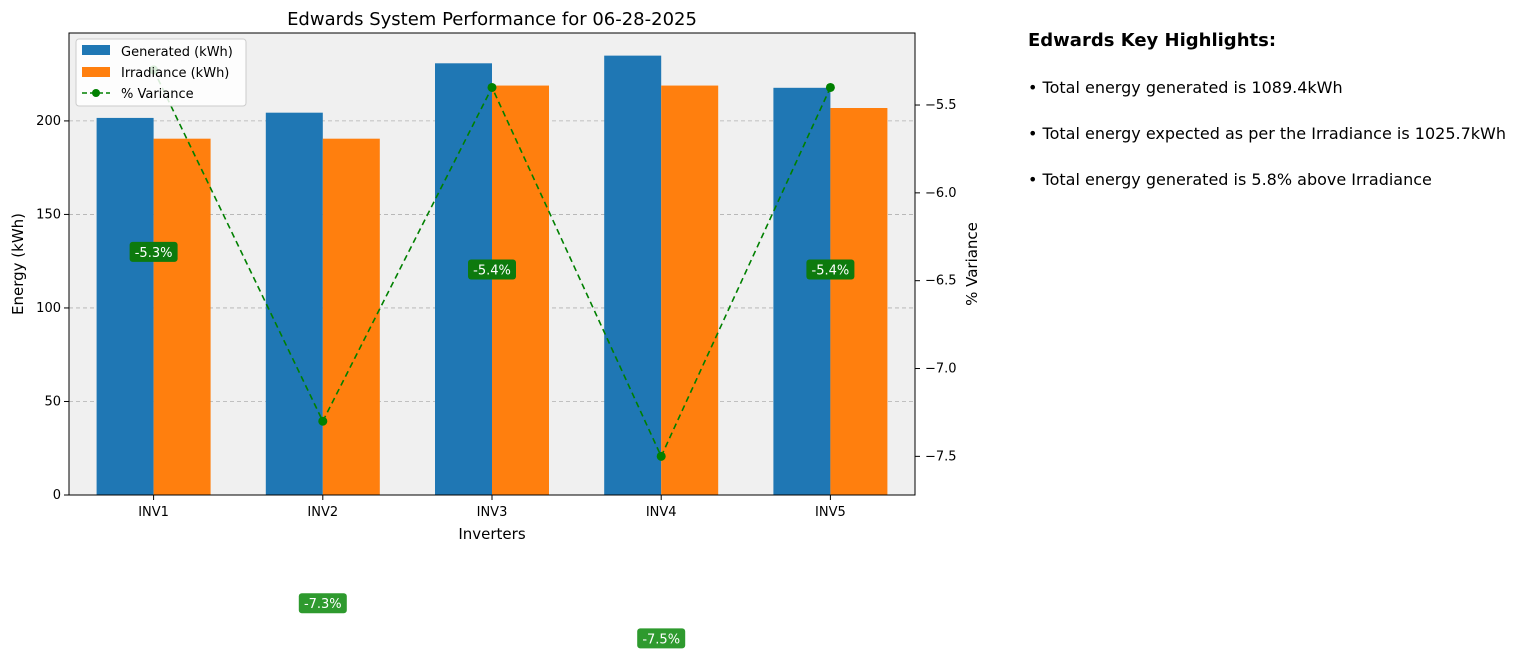 This screenshot has height=655, width=1534. What do you see at coordinates (52, 401) in the screenshot?
I see `y-tick-label: 50` at bounding box center [52, 401].